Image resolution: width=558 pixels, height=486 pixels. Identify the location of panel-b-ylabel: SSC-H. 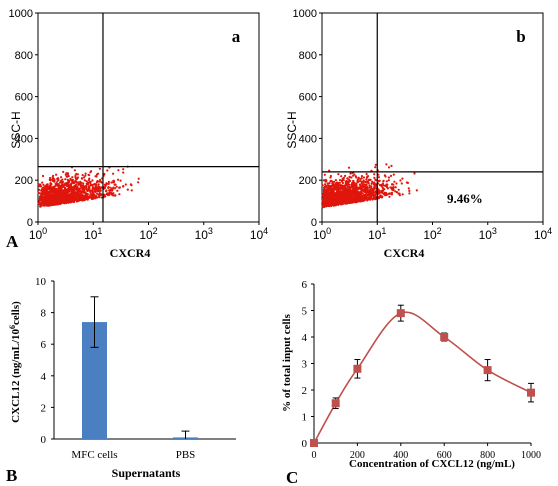
(292, 129).